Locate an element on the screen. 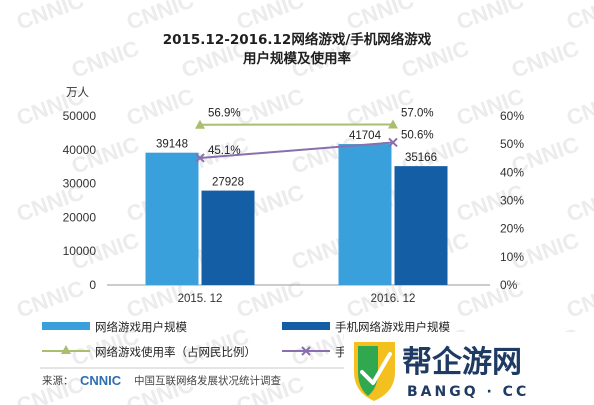 The image size is (594, 405). y-left-unit-label: 万人 is located at coordinates (77, 92).